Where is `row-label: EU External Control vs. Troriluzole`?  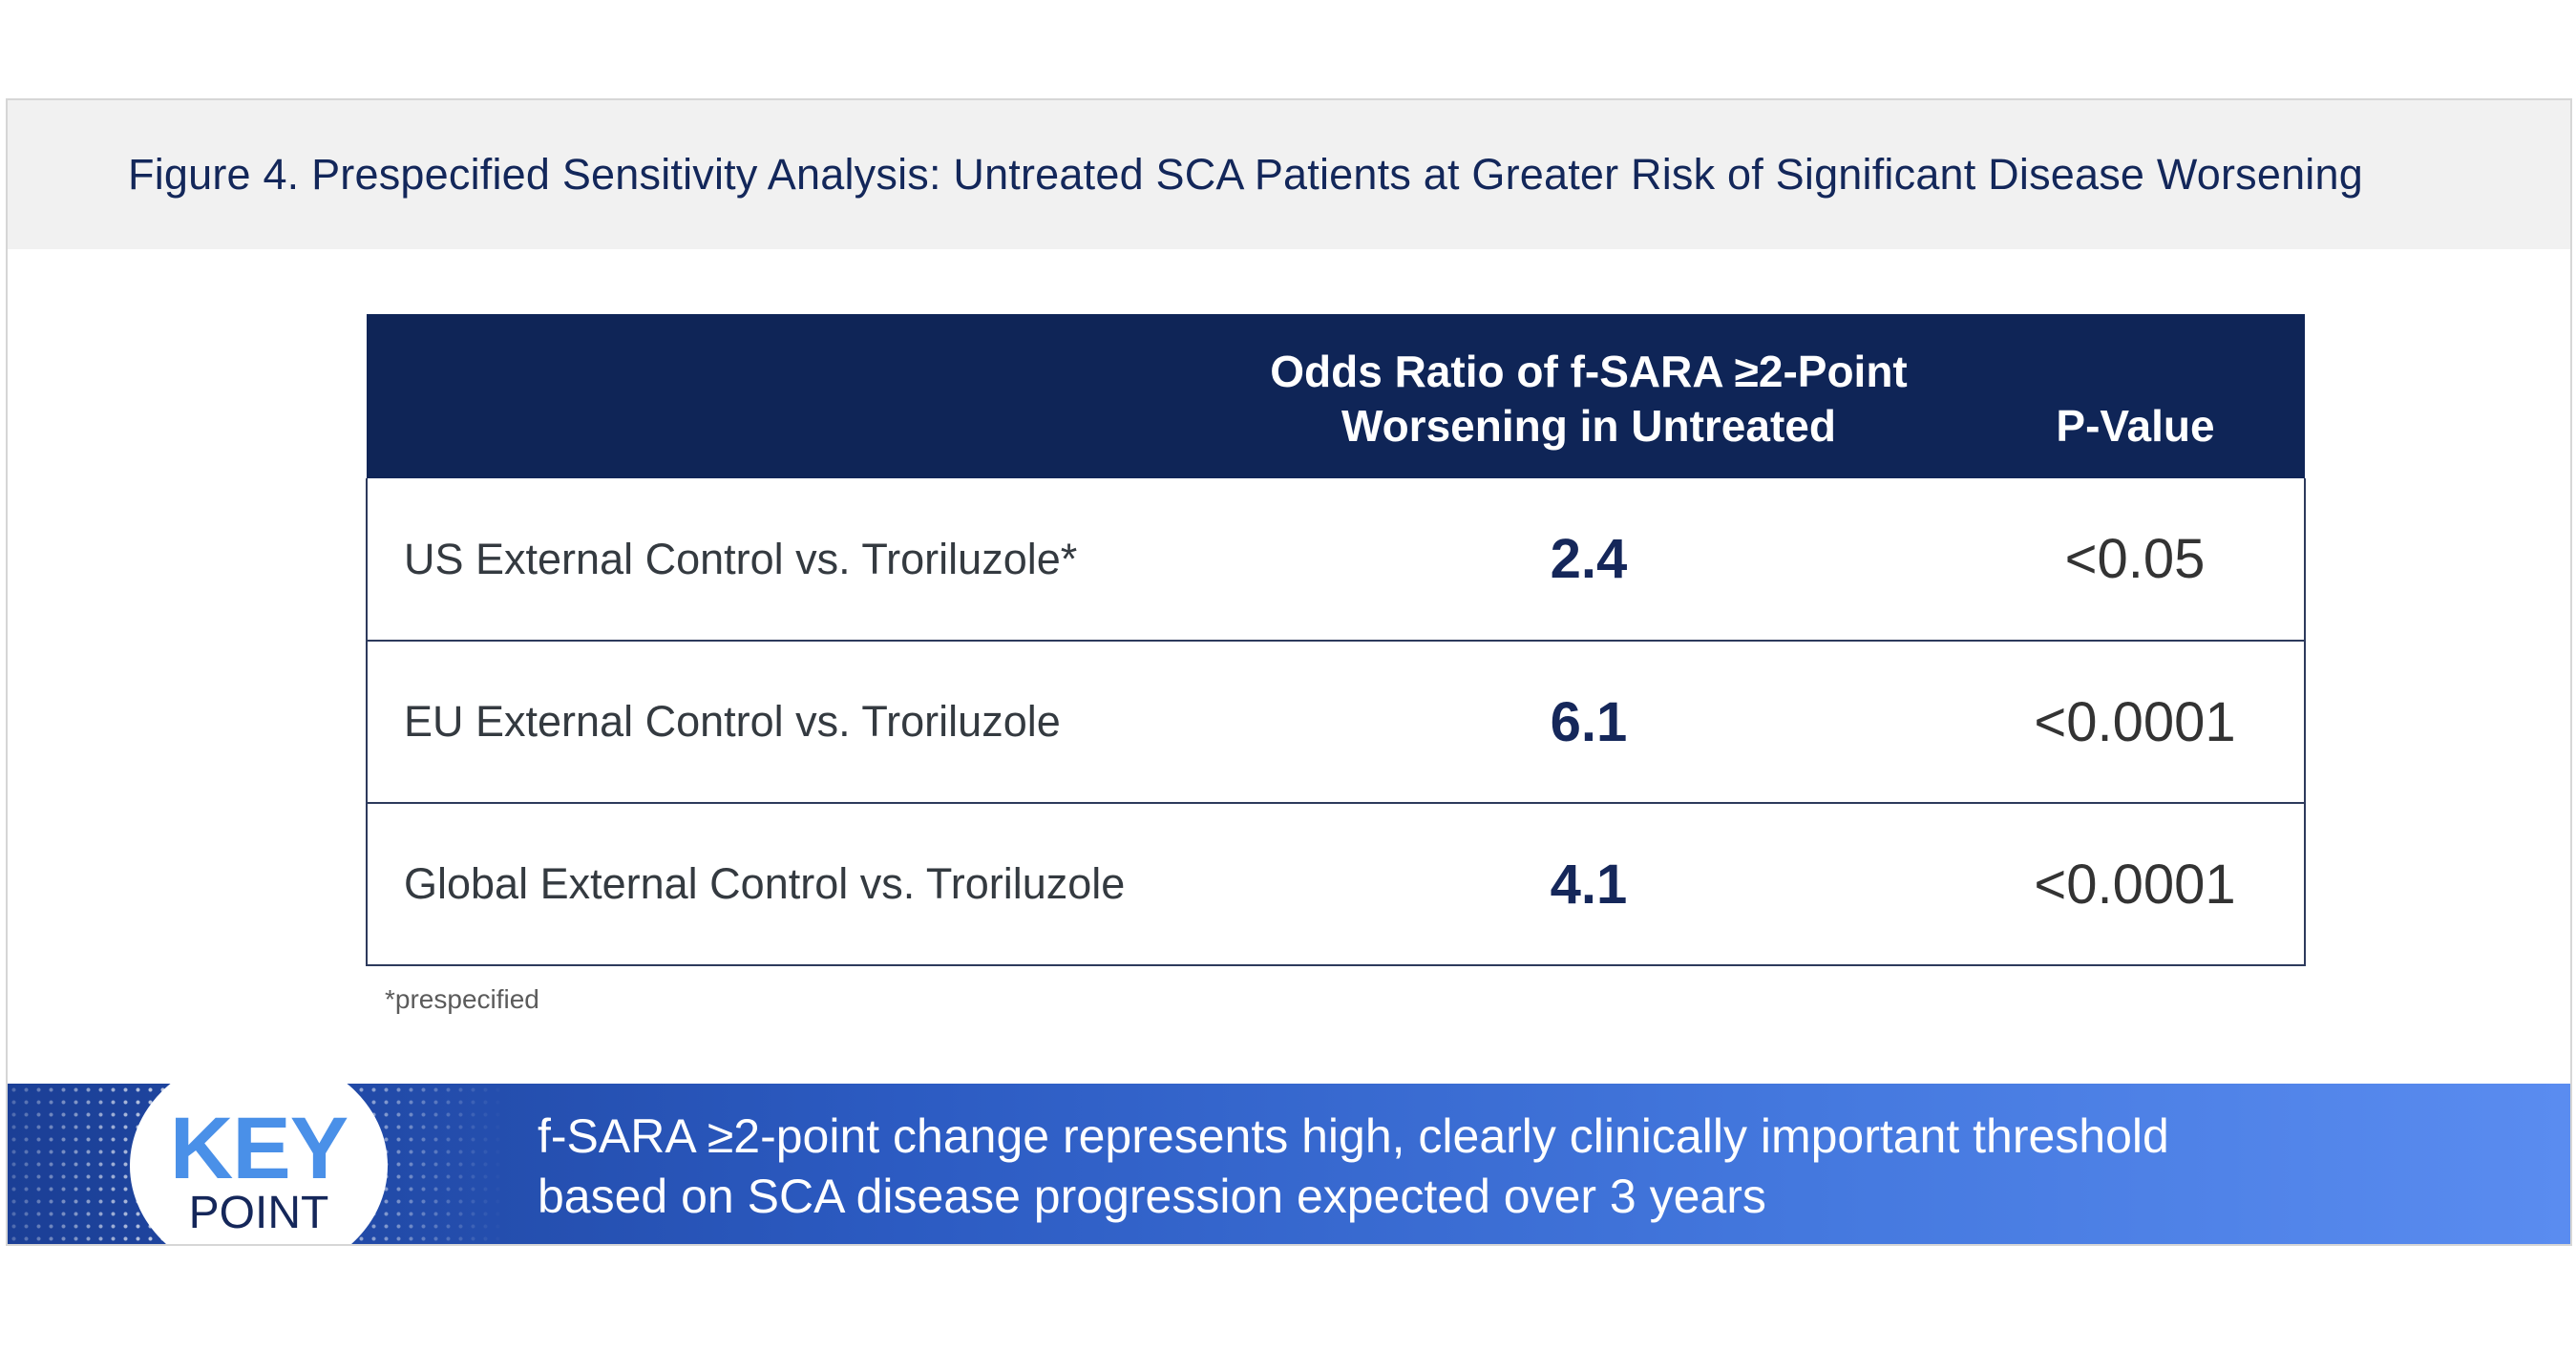
row-label: EU External Control vs. Troriluzole is located at coordinates (789, 721).